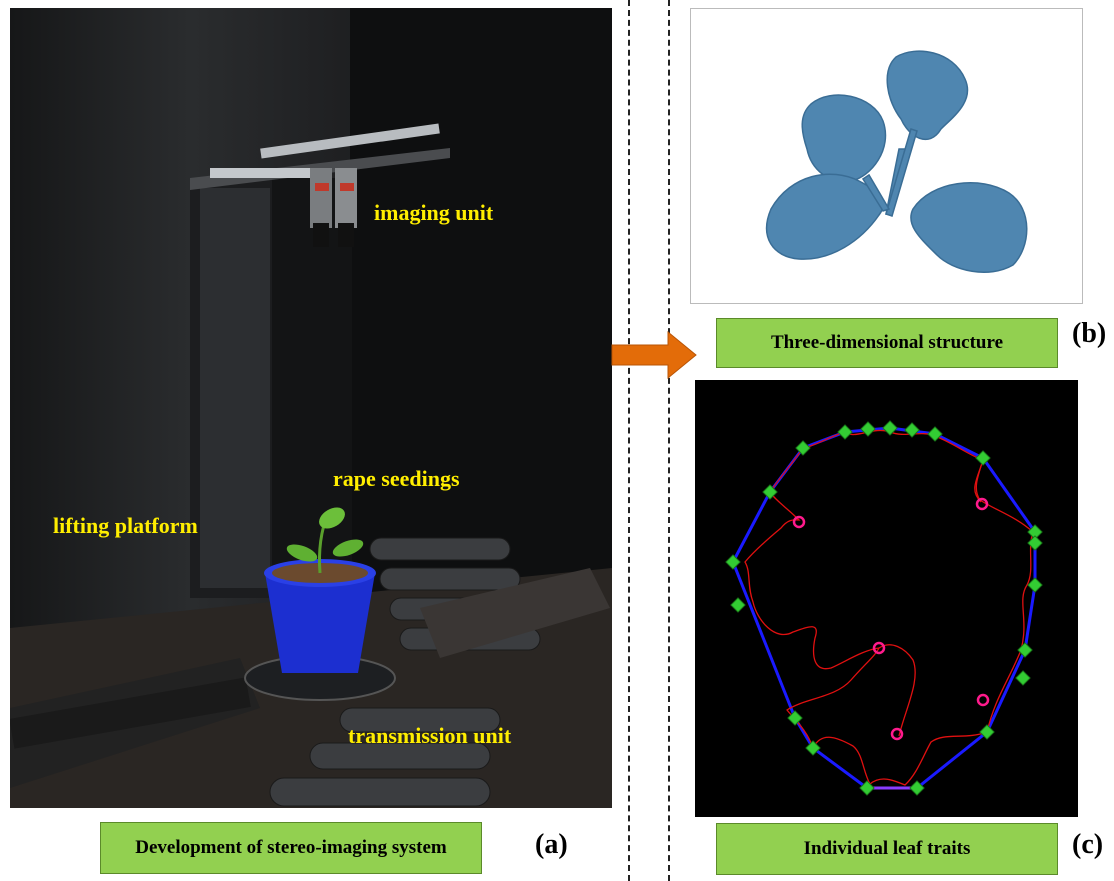 Image resolution: width=1114 pixels, height=881 pixels. Describe the element at coordinates (430, 735) in the screenshot. I see `label-transmission-unit: transmission unit` at that location.